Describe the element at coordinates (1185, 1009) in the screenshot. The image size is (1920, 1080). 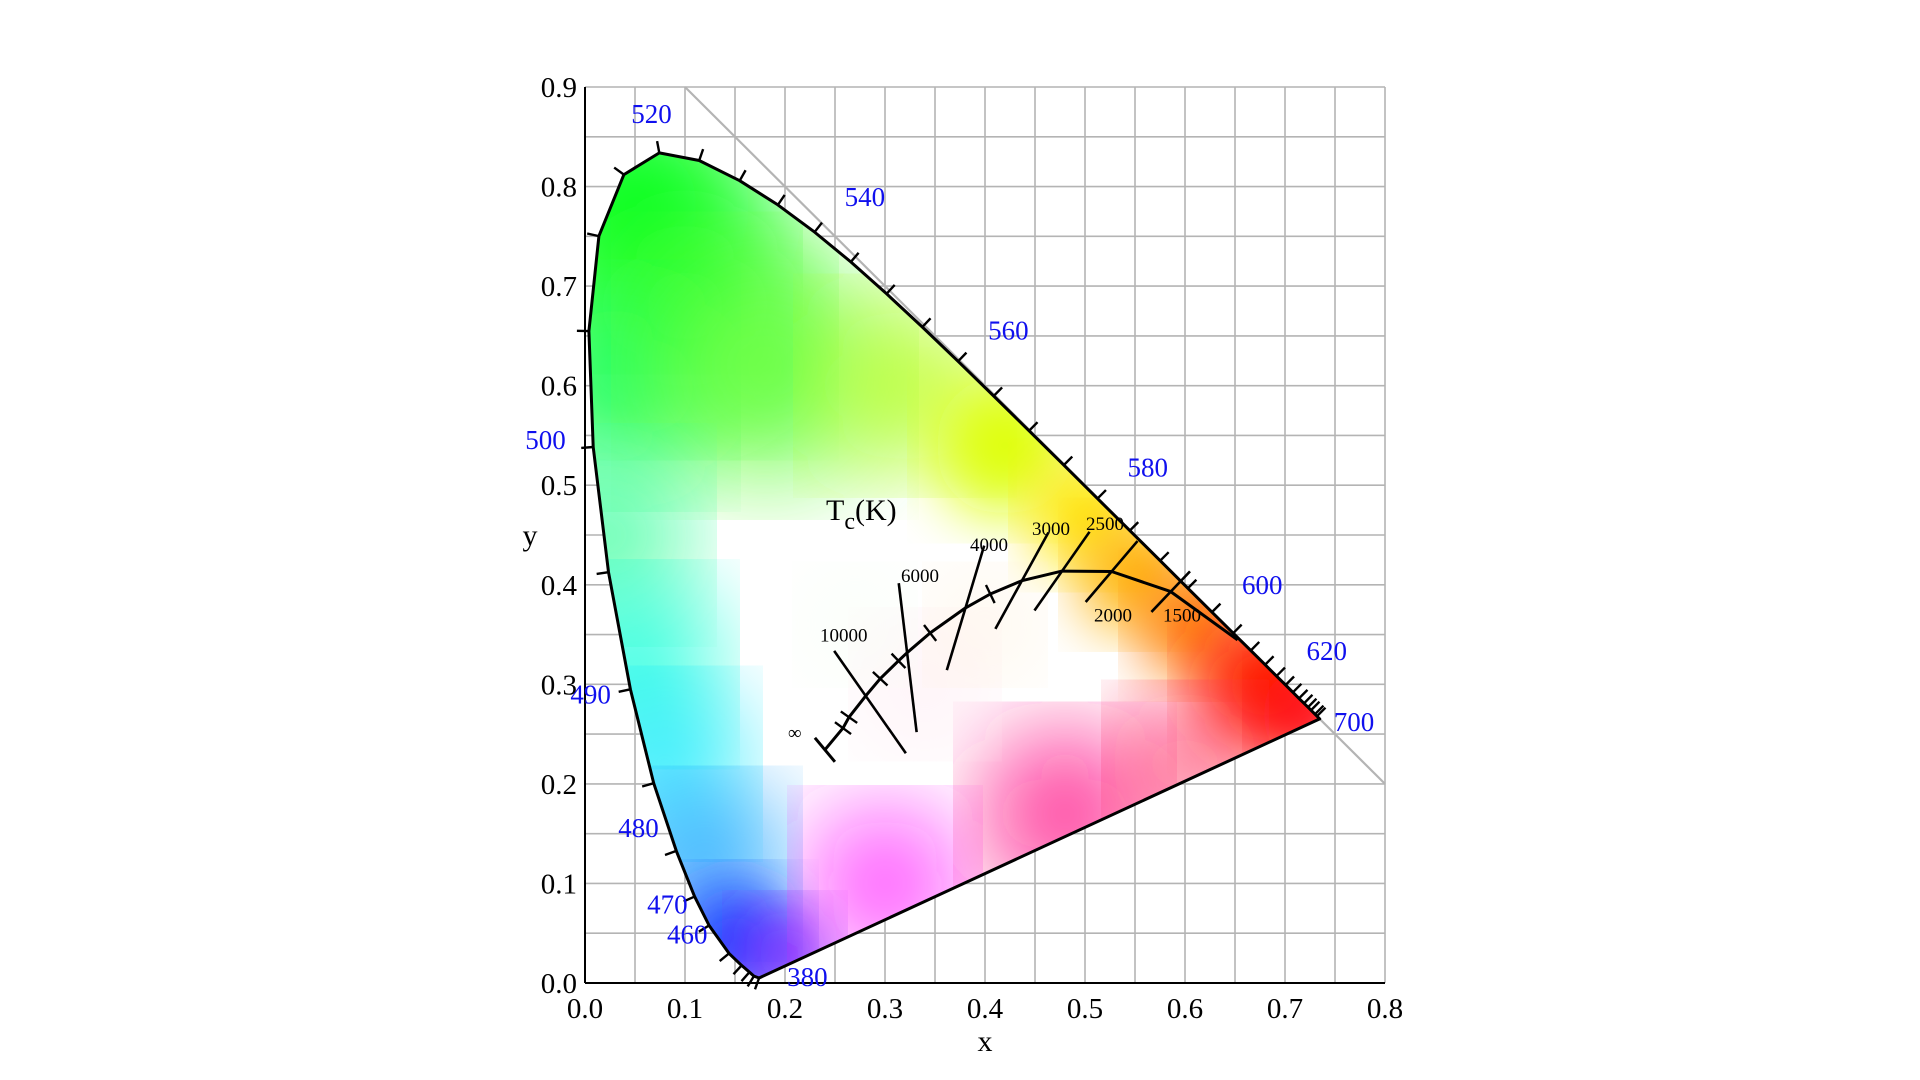
I see `x-tick-label: 0.6` at that location.